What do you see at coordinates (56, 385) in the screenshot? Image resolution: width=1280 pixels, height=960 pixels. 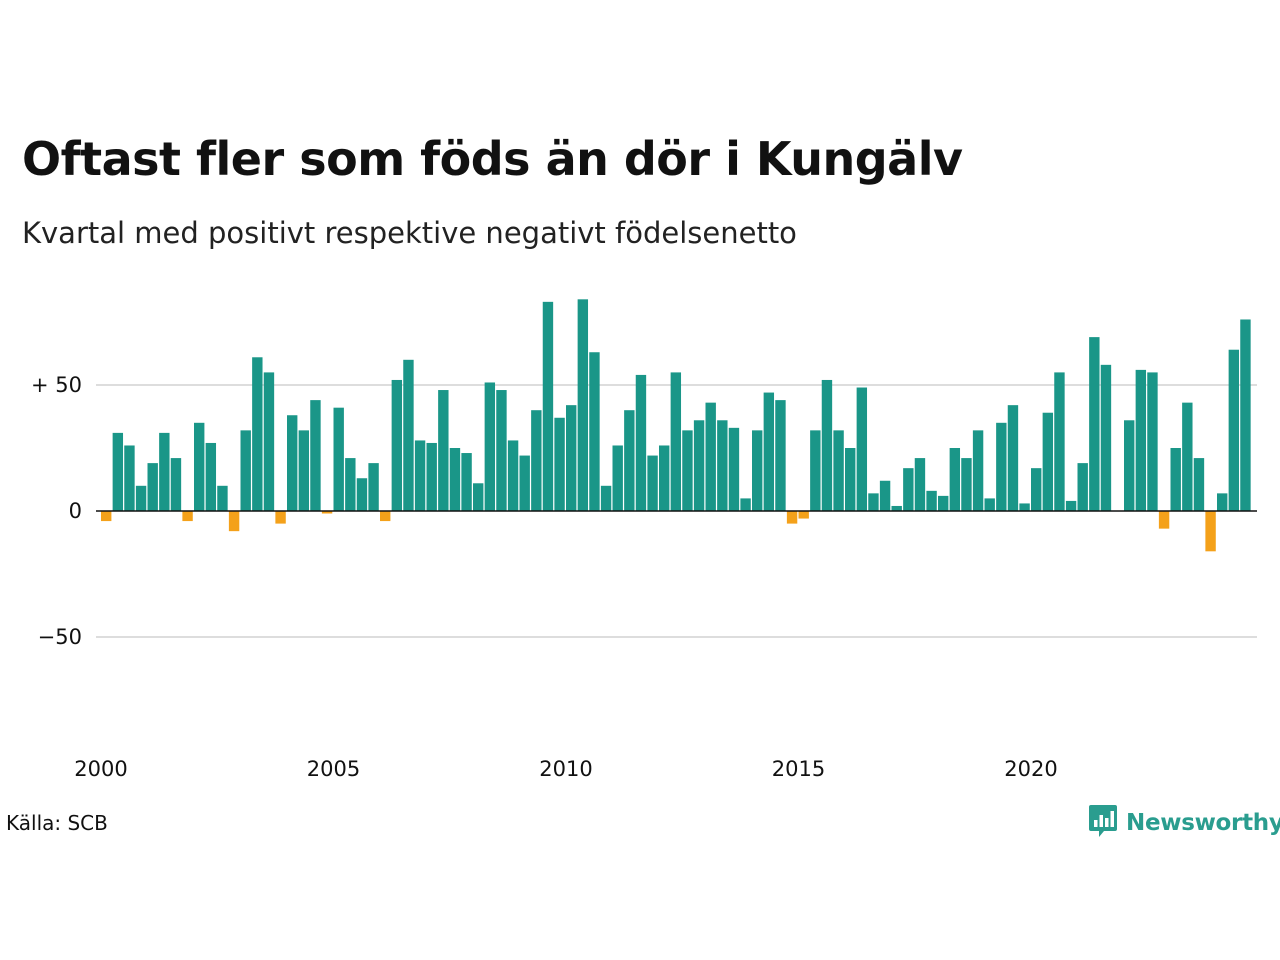 I see `y-tick-label: + 50` at bounding box center [56, 385].